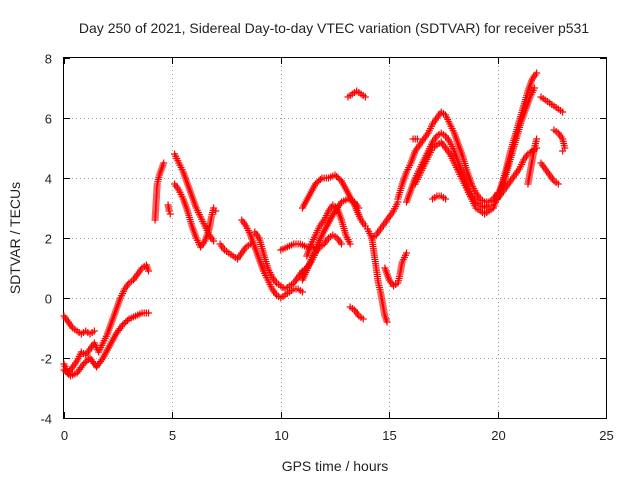 Image resolution: width=640 pixels, height=480 pixels. What do you see at coordinates (563, 112) in the screenshot?
I see `data-point-arc31` at bounding box center [563, 112].